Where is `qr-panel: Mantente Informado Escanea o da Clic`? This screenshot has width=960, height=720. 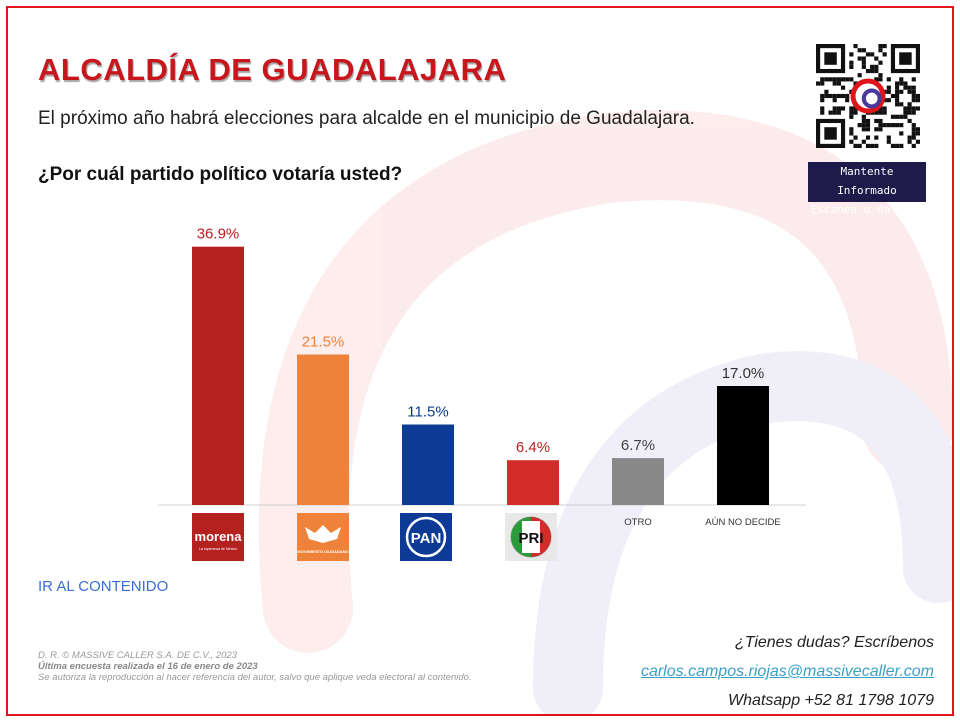 qr-panel: Mantente Informado Escanea o da Clic is located at coordinates (867, 130).